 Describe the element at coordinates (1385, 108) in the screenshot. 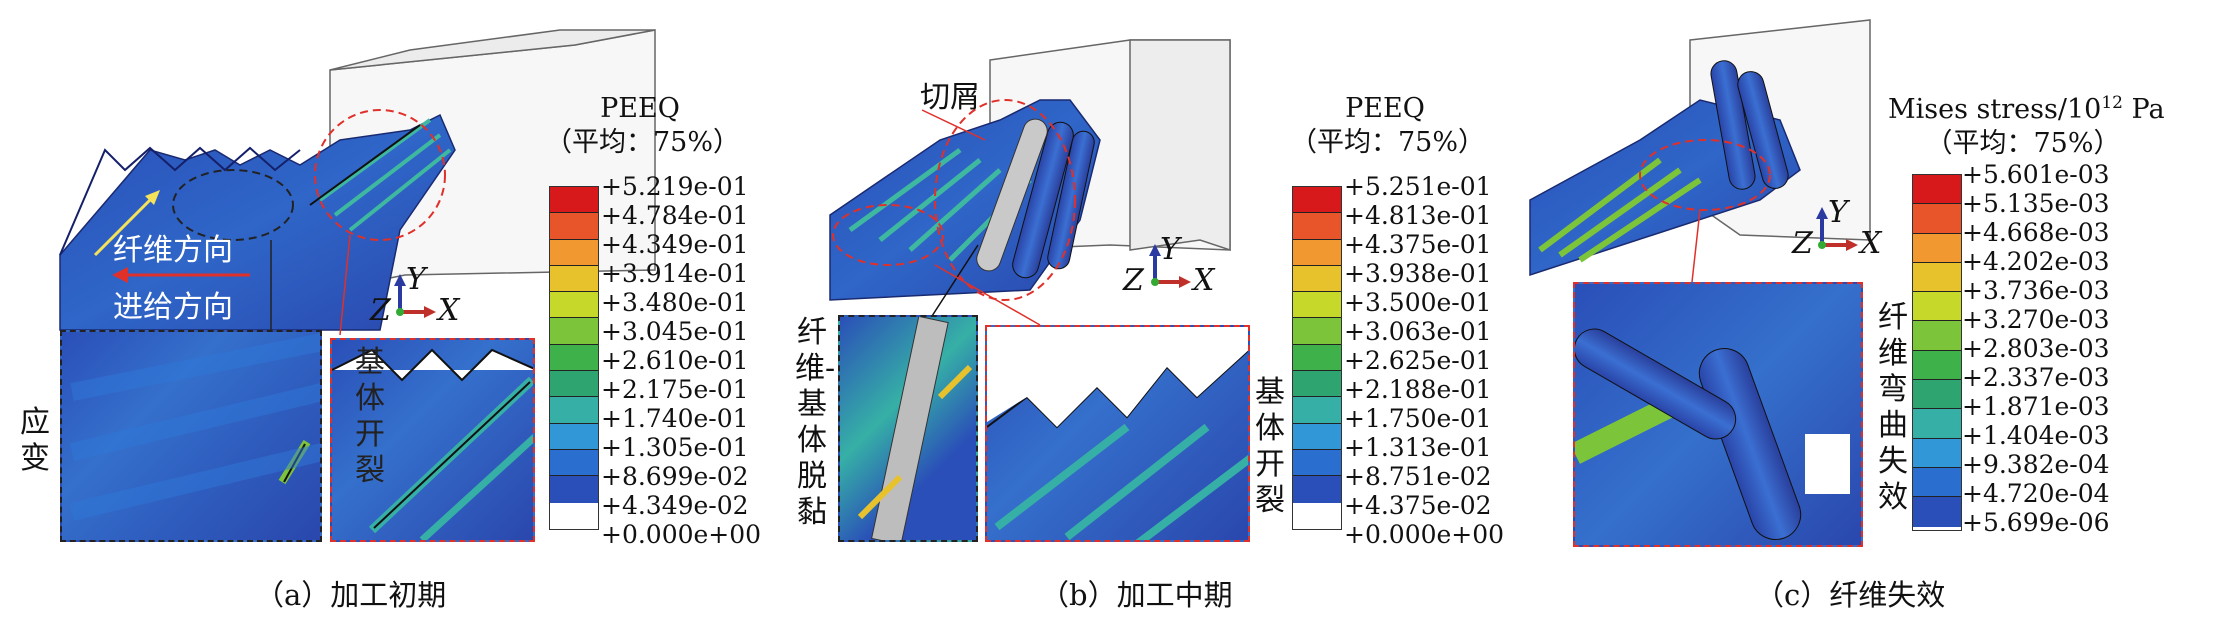

I see `legend-b-title-line1: PEEQ` at that location.